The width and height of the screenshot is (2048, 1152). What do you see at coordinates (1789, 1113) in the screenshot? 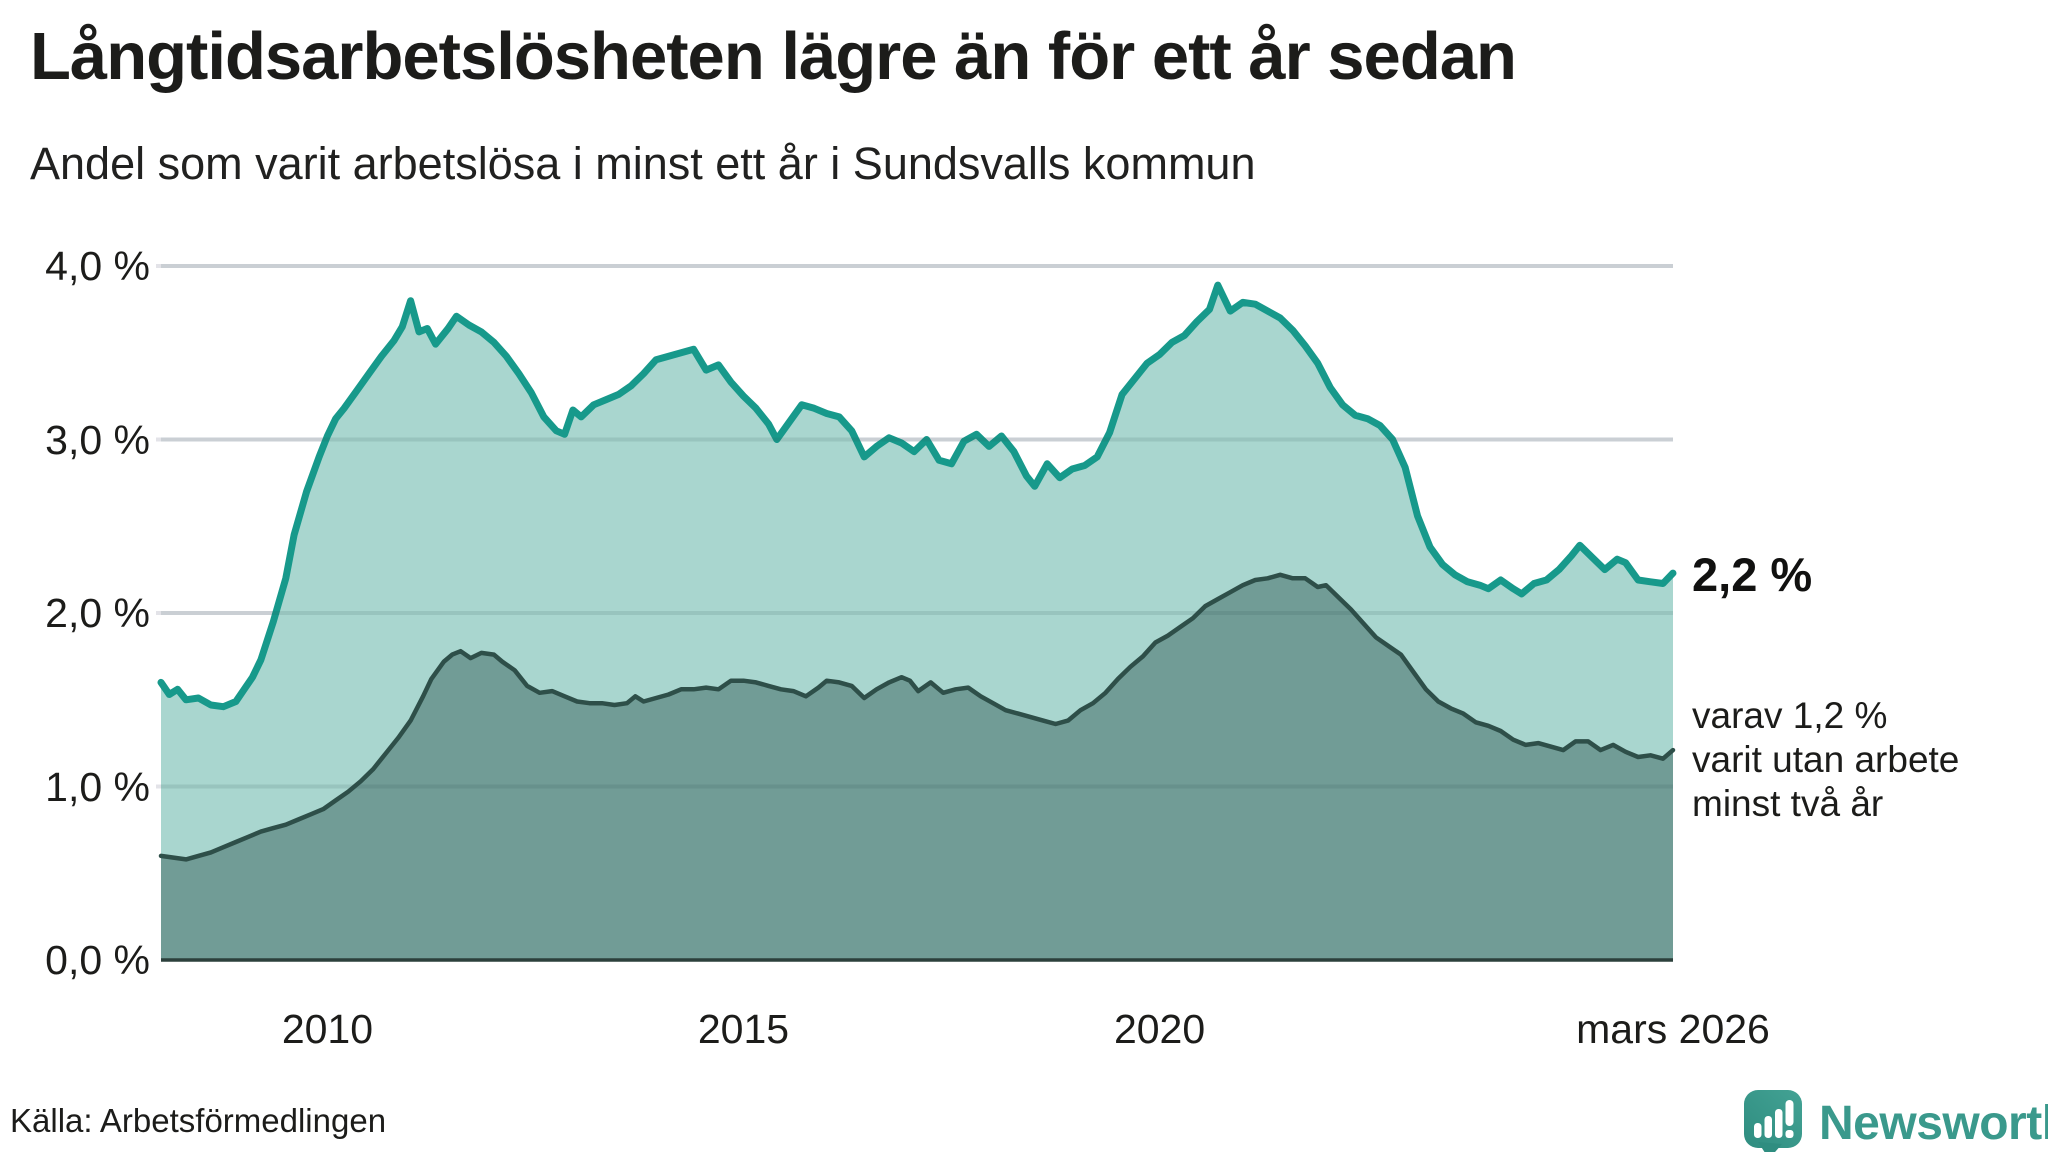
I see `logo-exclamation-bar` at bounding box center [1789, 1113].